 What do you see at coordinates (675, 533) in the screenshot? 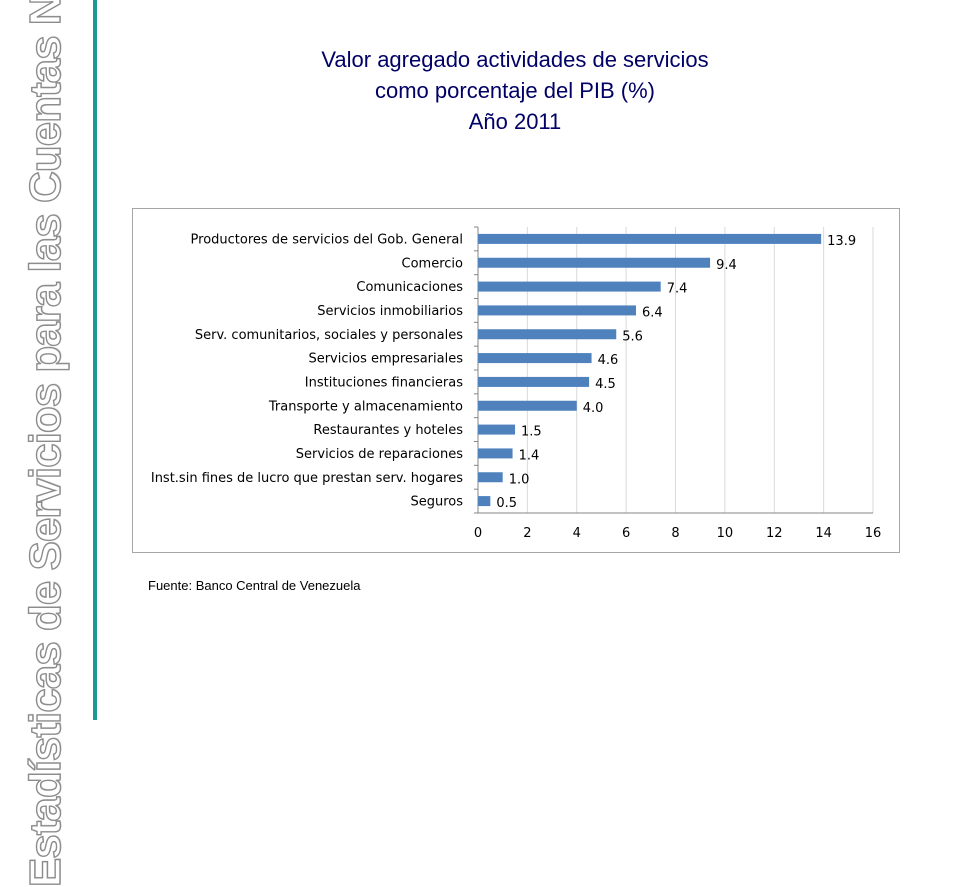
I see `x-tick-label: 8` at bounding box center [675, 533].